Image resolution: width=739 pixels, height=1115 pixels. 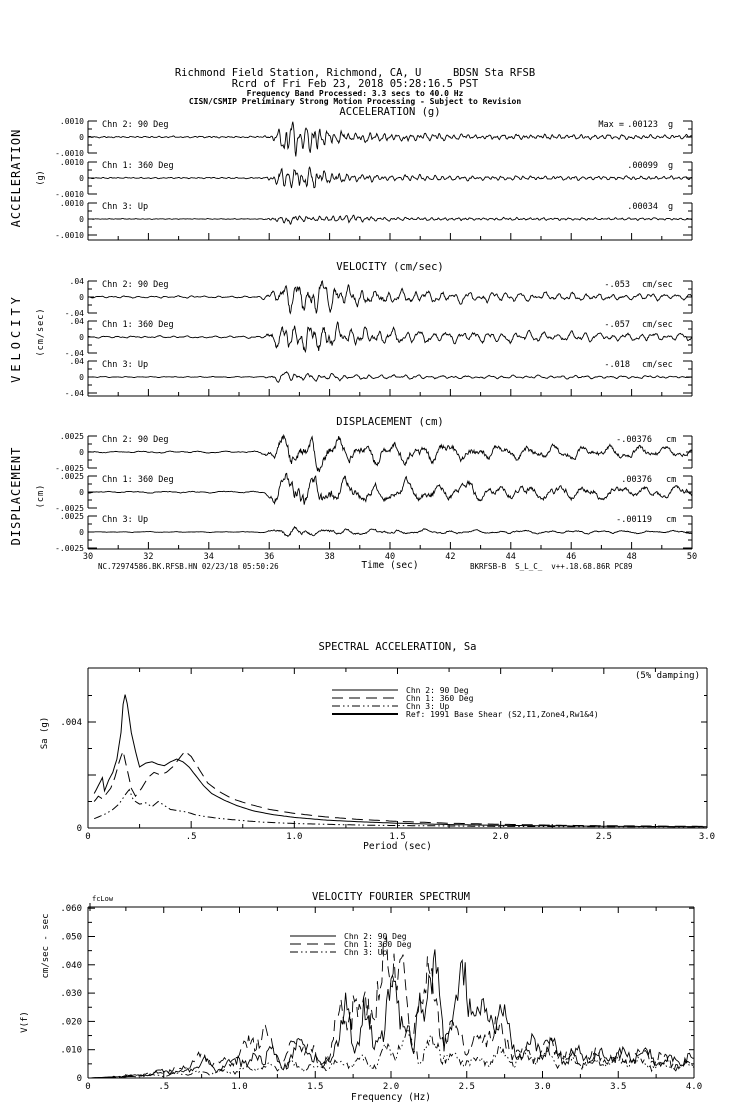 I want to click on max-value: -.00376, so click(x=634, y=440).